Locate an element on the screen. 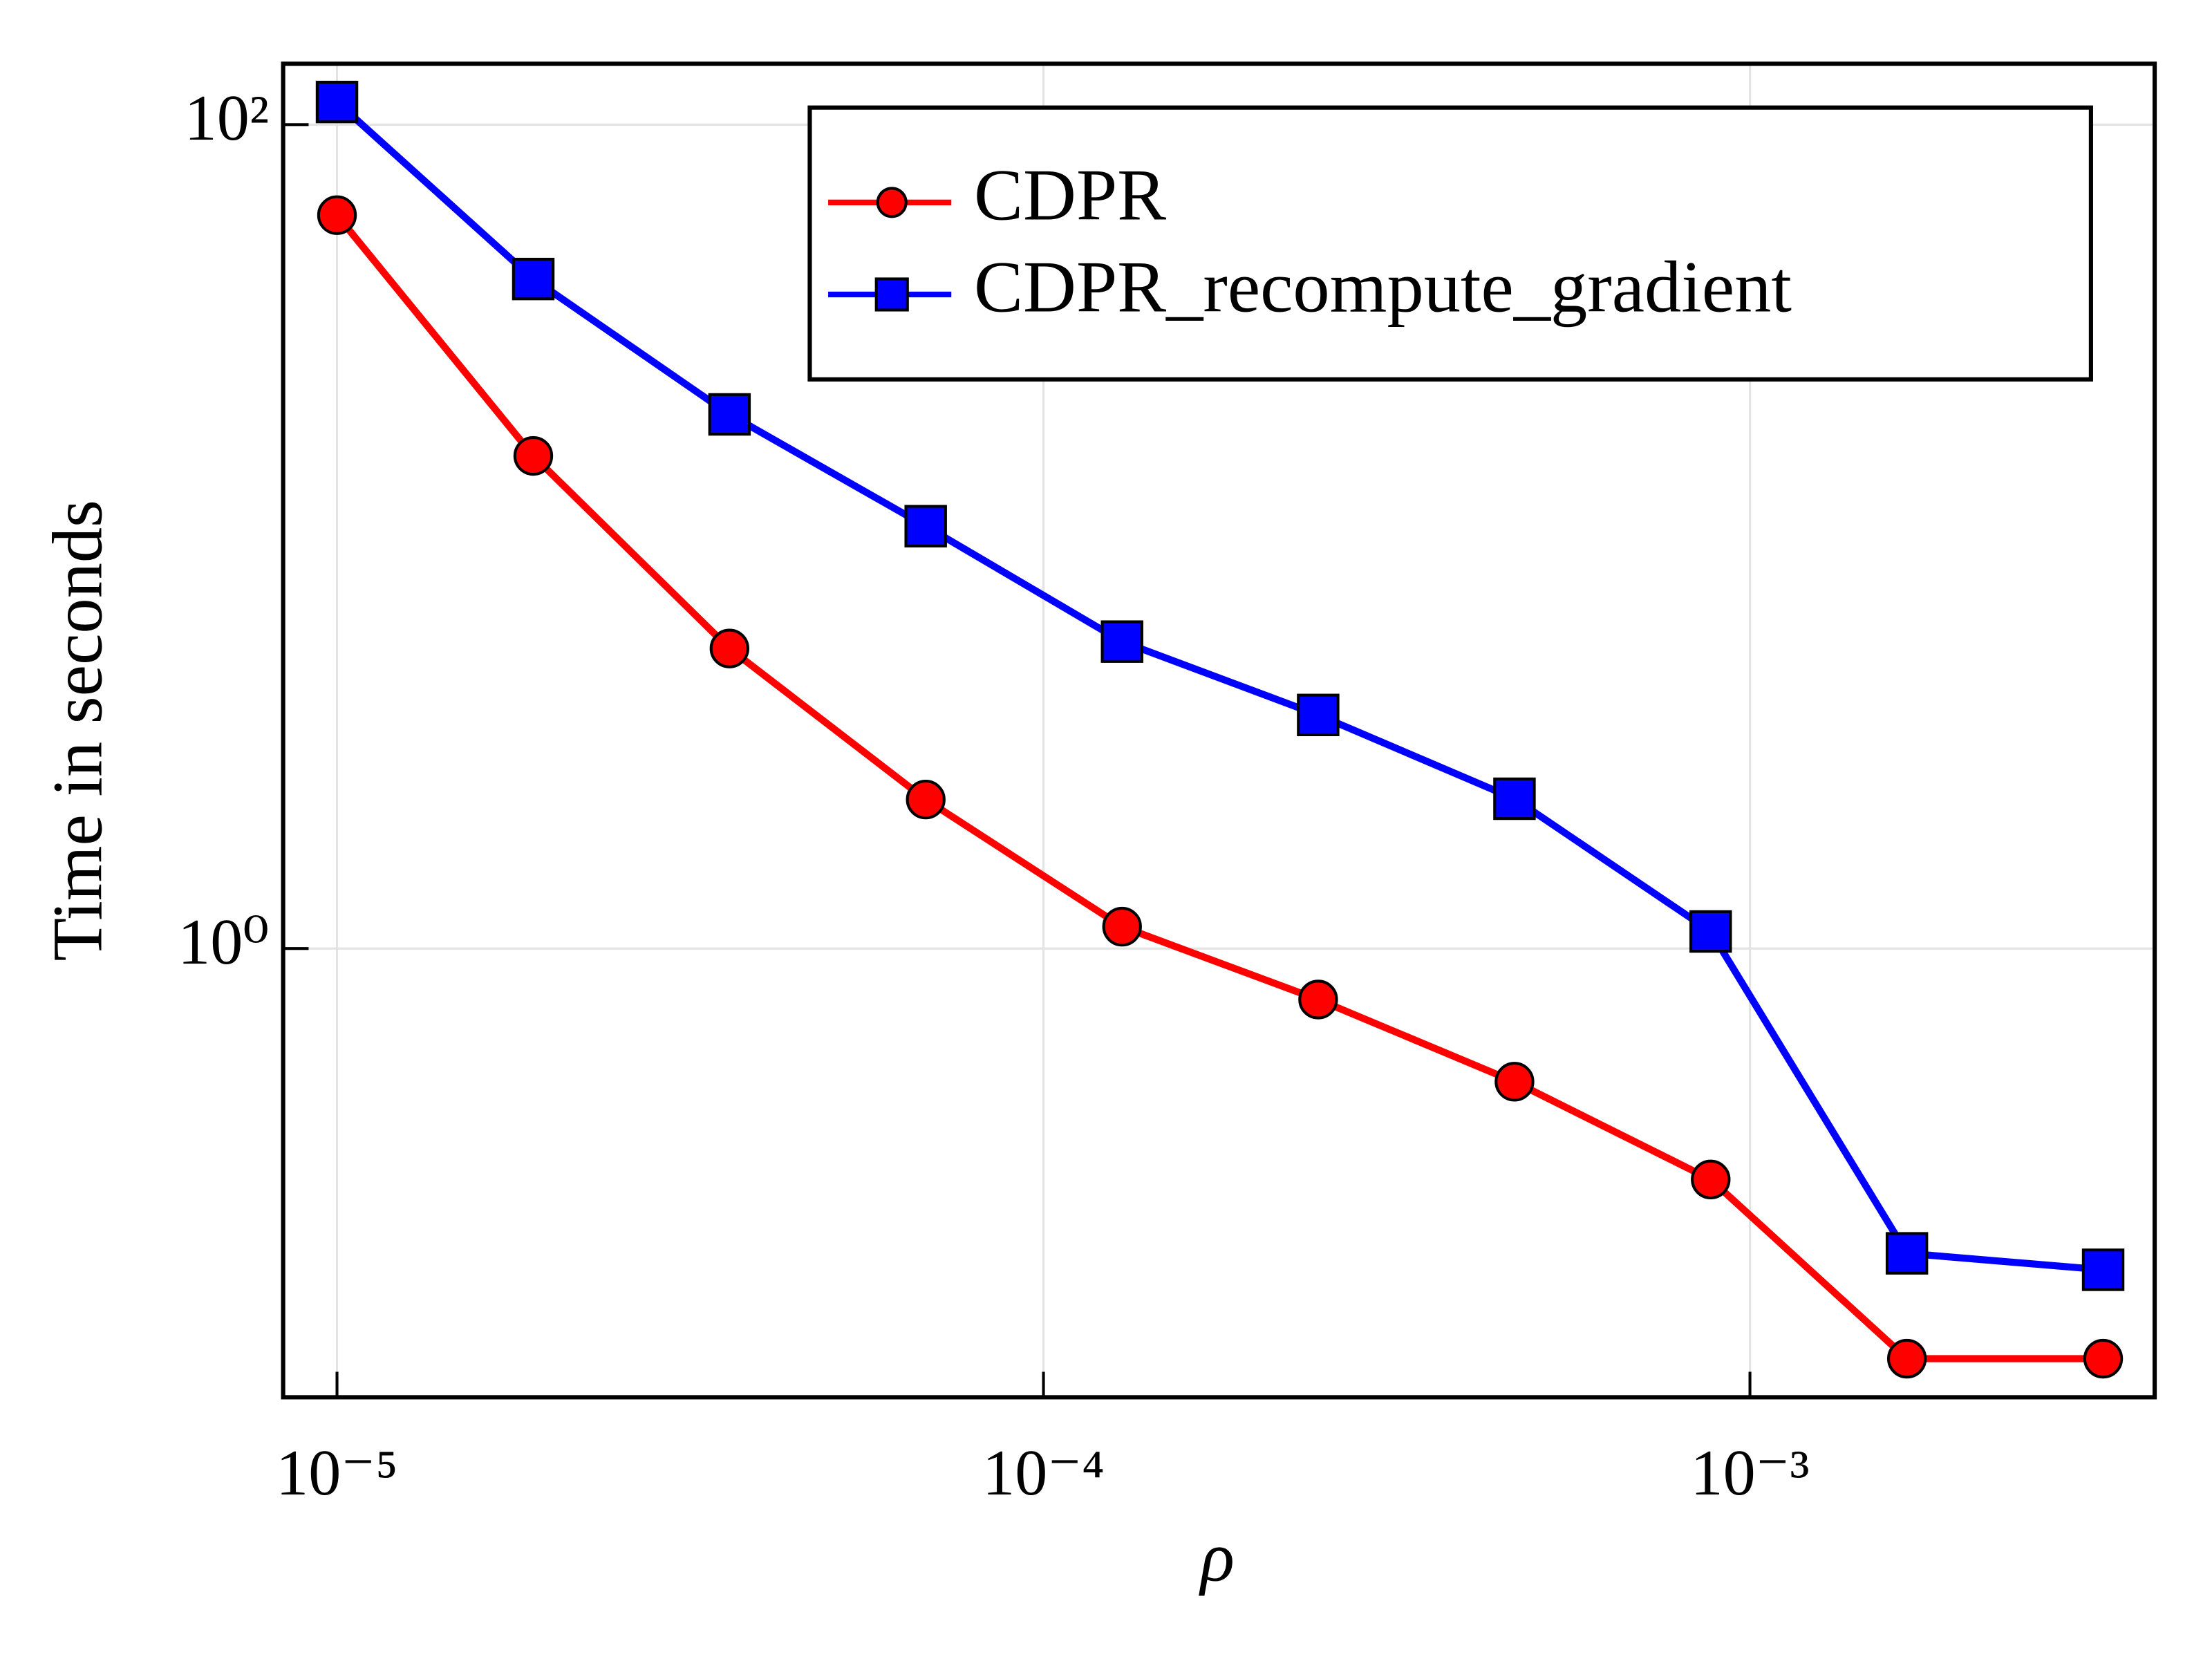  x-tick-label: 10⁻⁴ is located at coordinates (1043, 1473).